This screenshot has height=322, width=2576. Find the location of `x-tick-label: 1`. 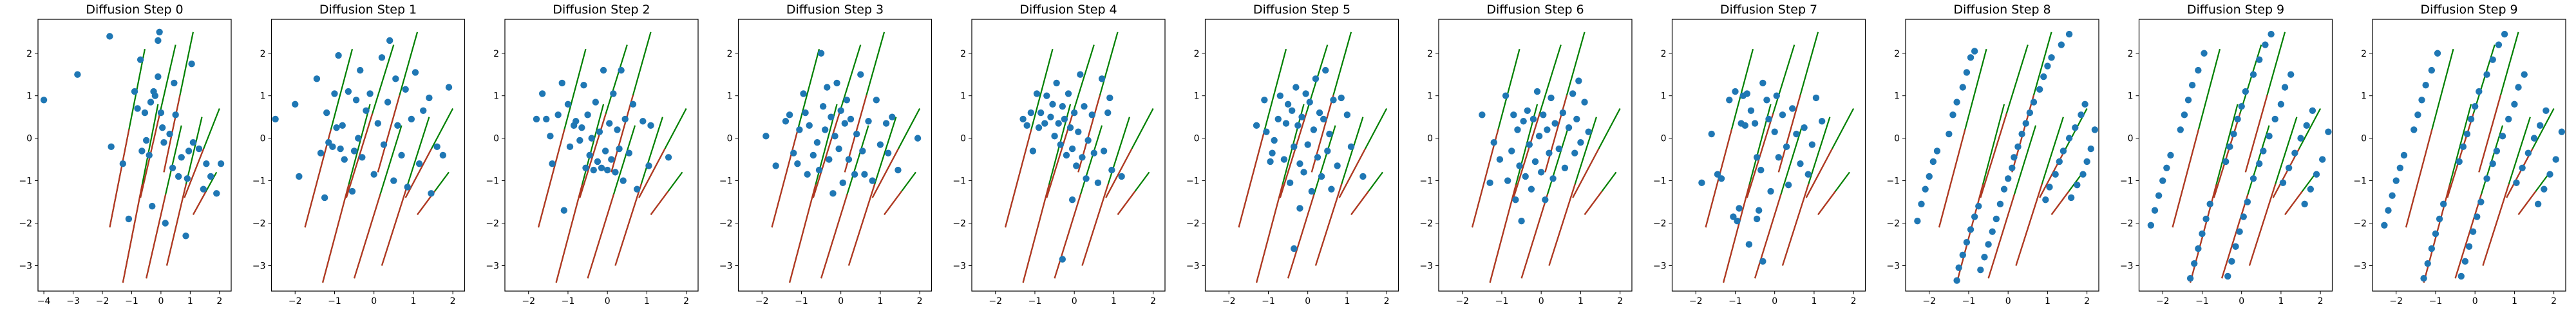

x-tick-label: 1 is located at coordinates (2047, 301).